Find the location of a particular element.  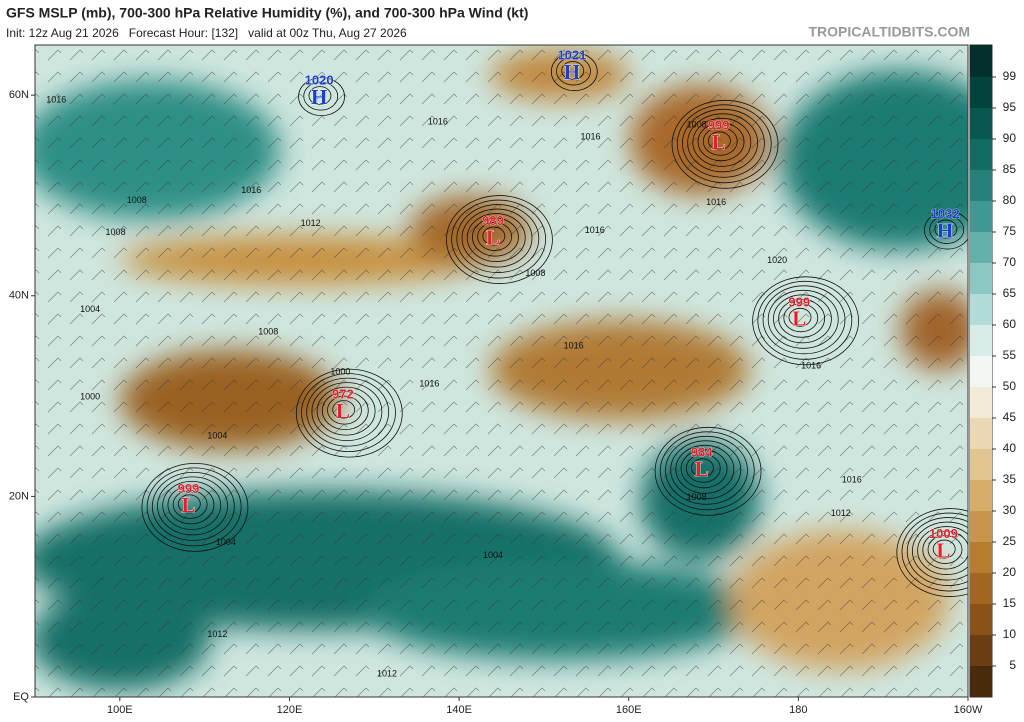

colorbar-tick-label: 30 is located at coordinates (1010, 510).